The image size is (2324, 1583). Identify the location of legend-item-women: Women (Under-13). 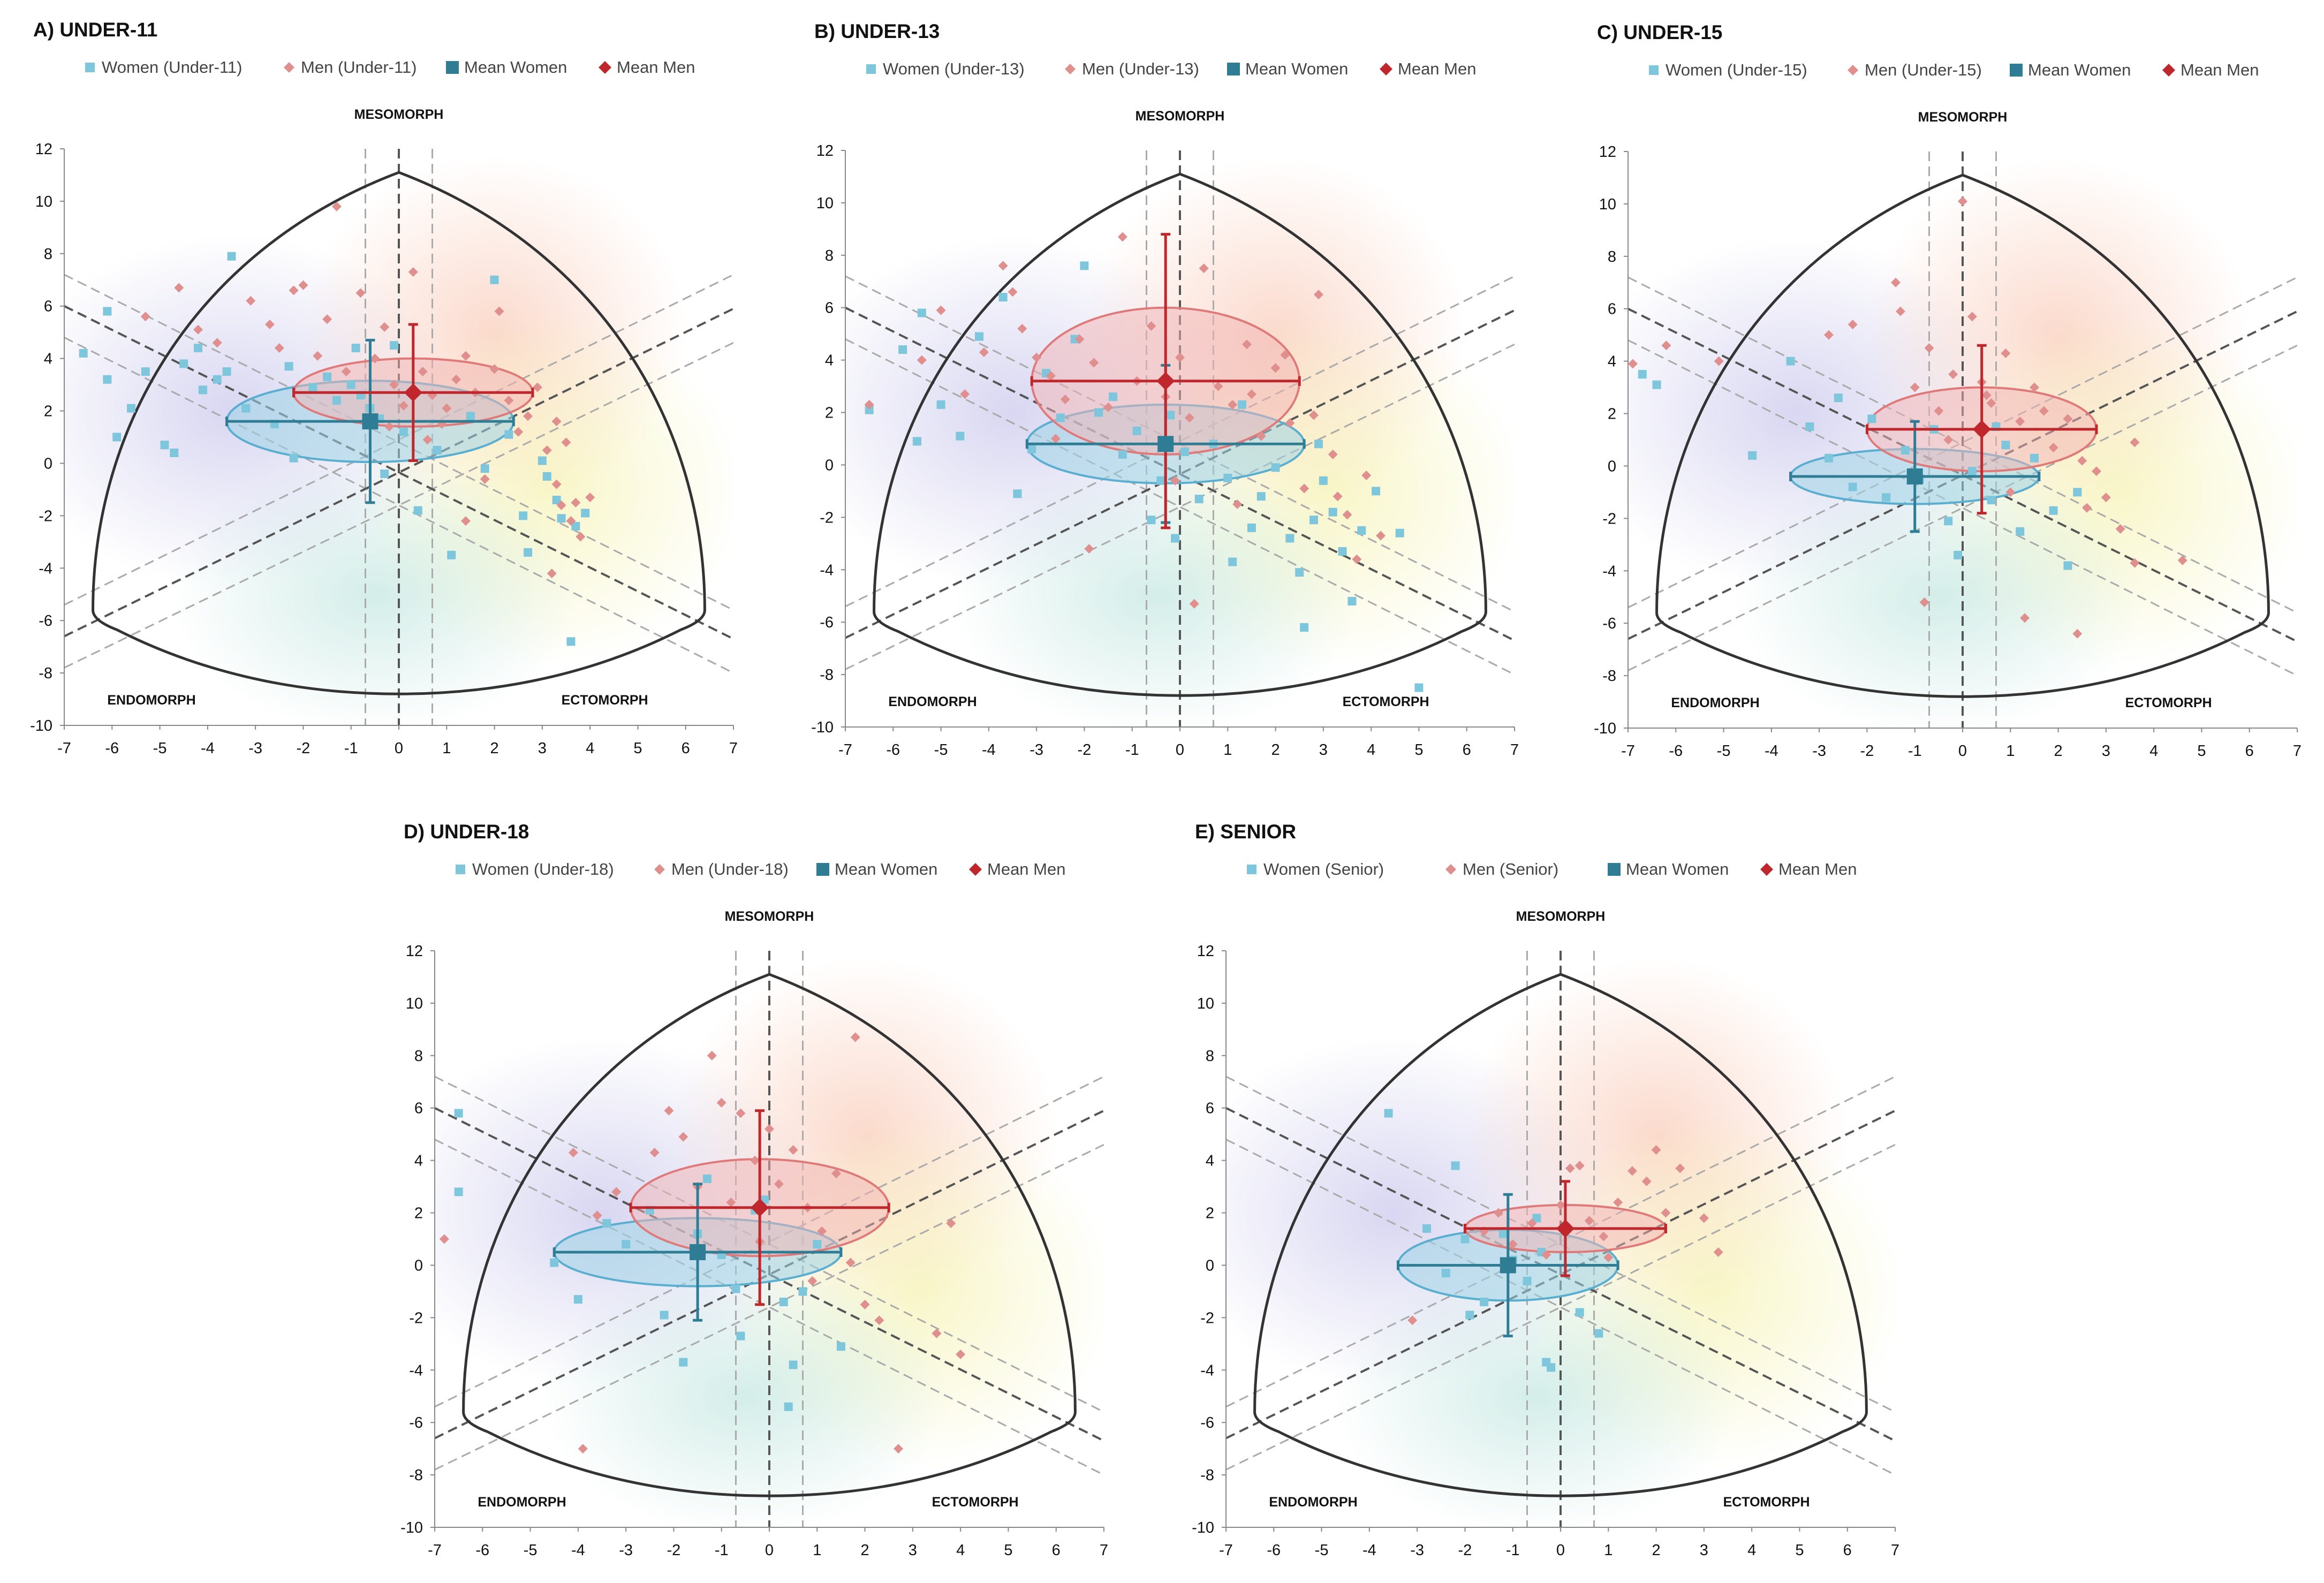
(945, 68).